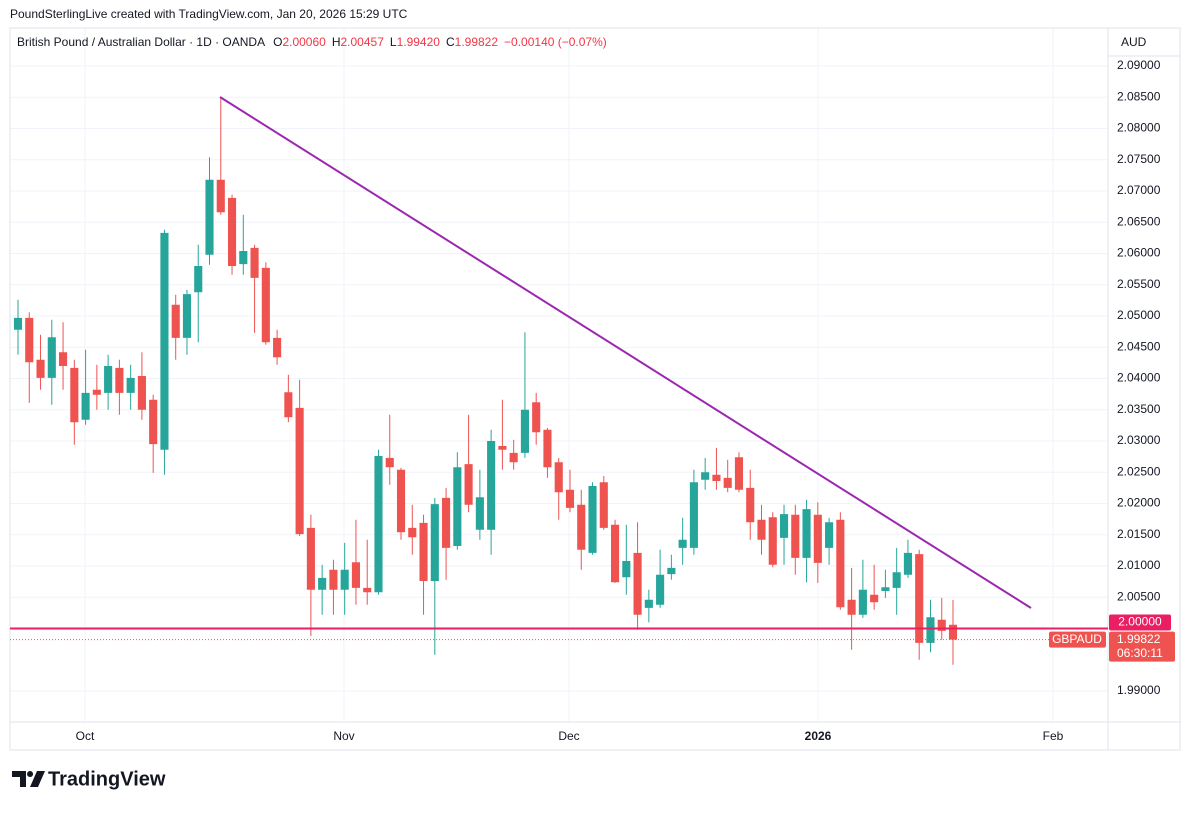 Image resolution: width=1190 pixels, height=815 pixels. I want to click on ohlc-close: 1.99822, so click(477, 42).